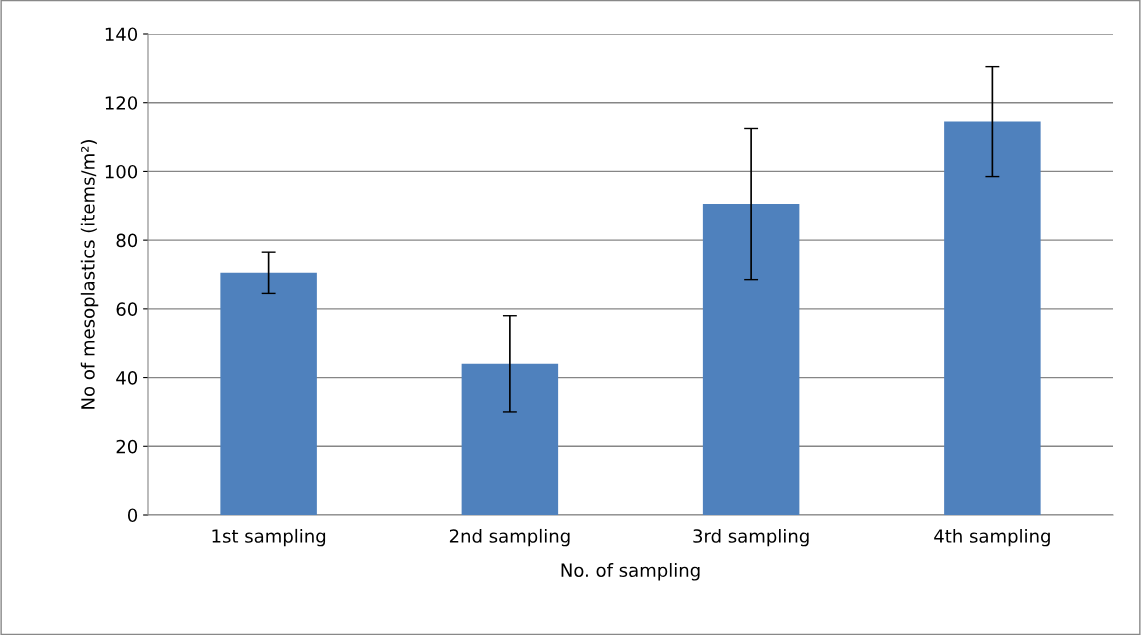 This screenshot has height=635, width=1141. I want to click on x-tick-label: 1st sampling, so click(269, 537).